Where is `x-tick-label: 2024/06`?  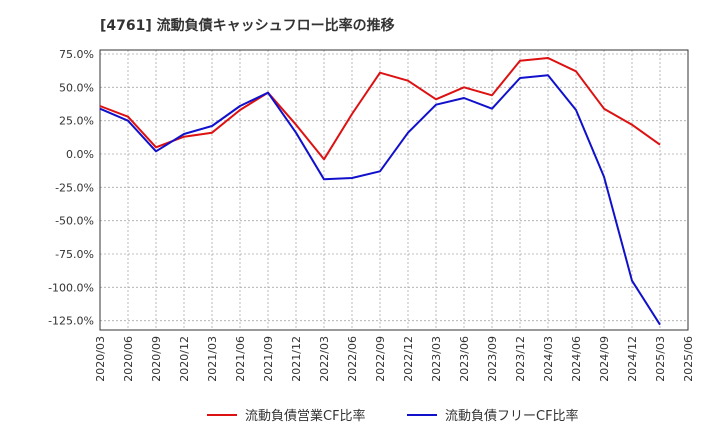 x-tick-label: 2024/06 is located at coordinates (576, 359).